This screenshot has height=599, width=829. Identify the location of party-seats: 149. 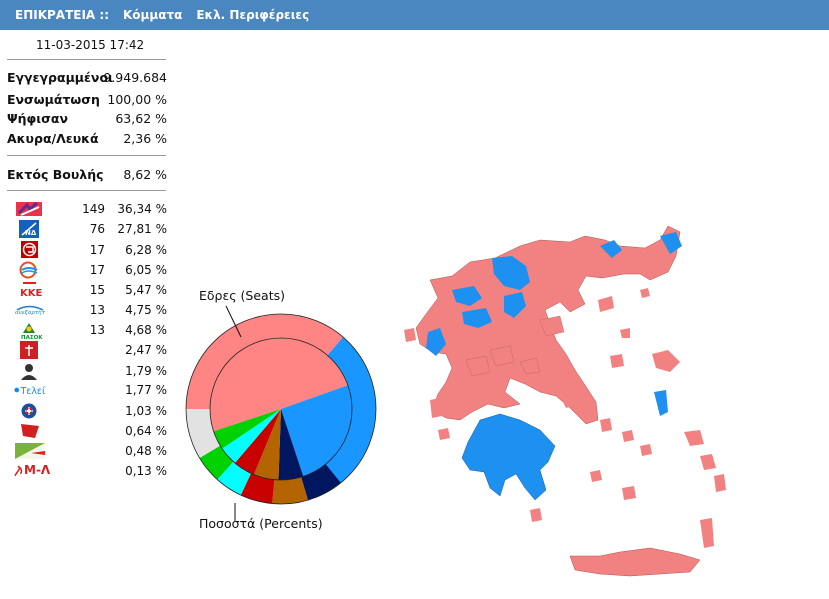
(93, 209).